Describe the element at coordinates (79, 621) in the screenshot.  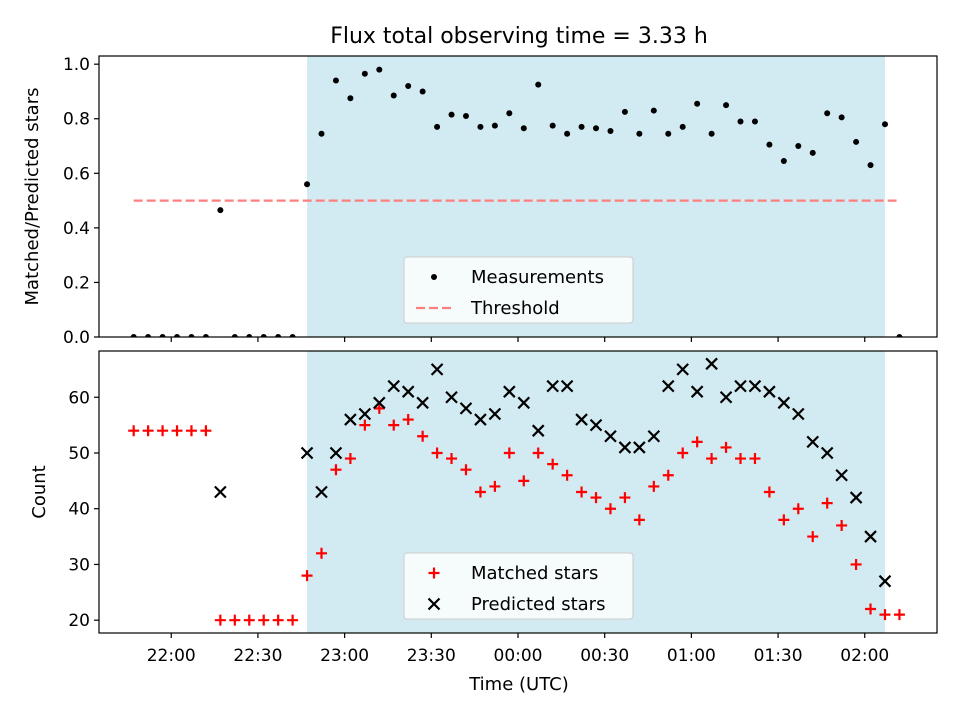
I see `y-tick-label: 20` at that location.